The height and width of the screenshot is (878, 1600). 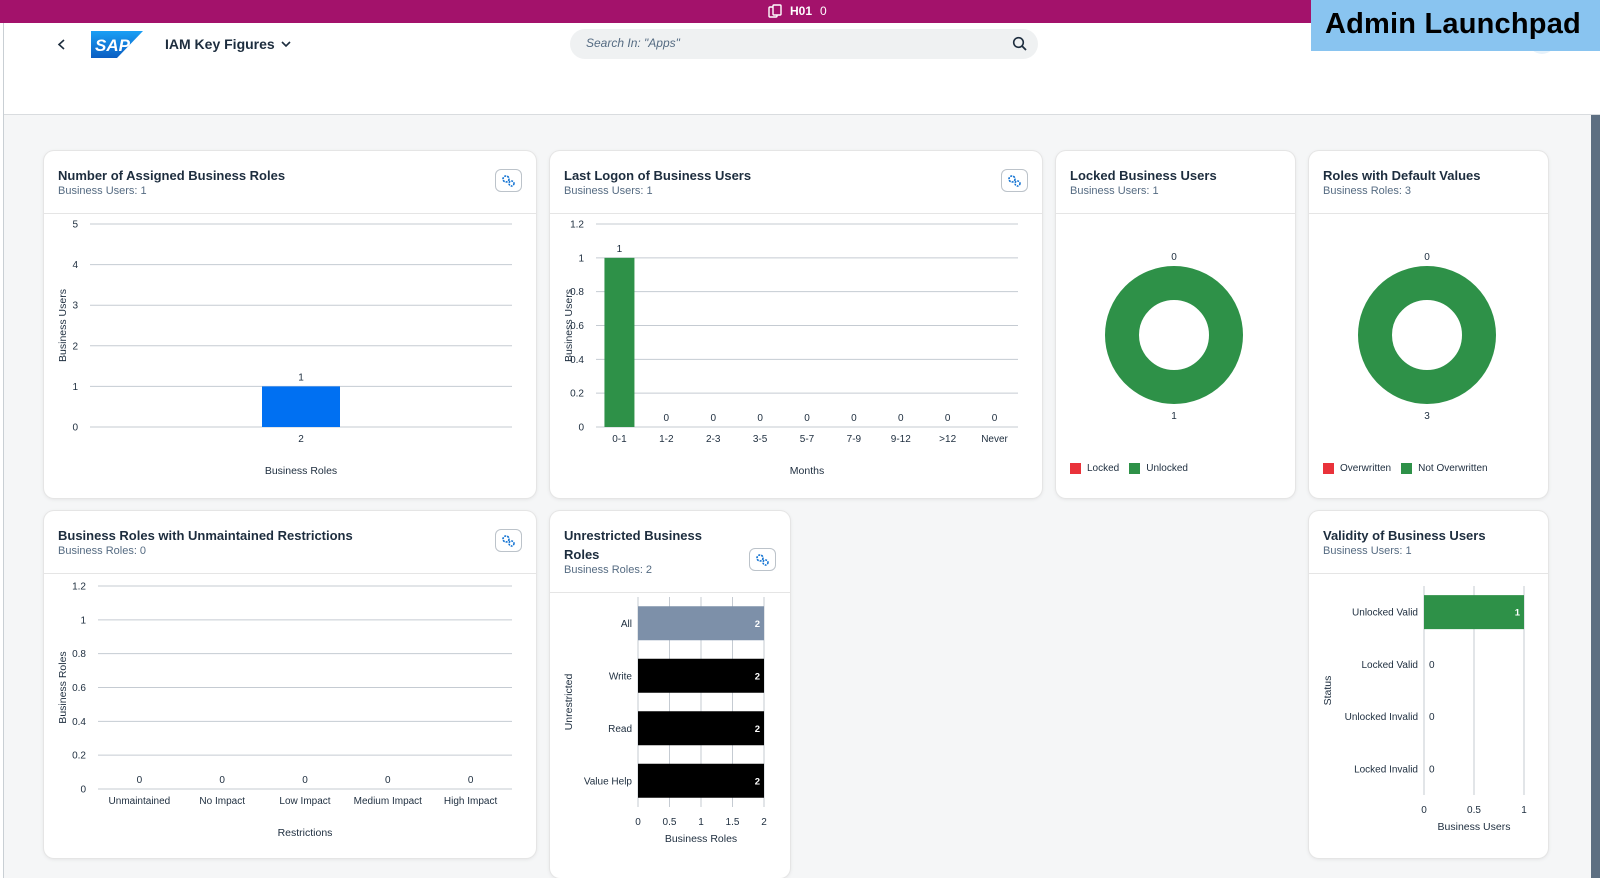 What do you see at coordinates (807, 439) in the screenshot?
I see `x-tick-label: 5-7` at bounding box center [807, 439].